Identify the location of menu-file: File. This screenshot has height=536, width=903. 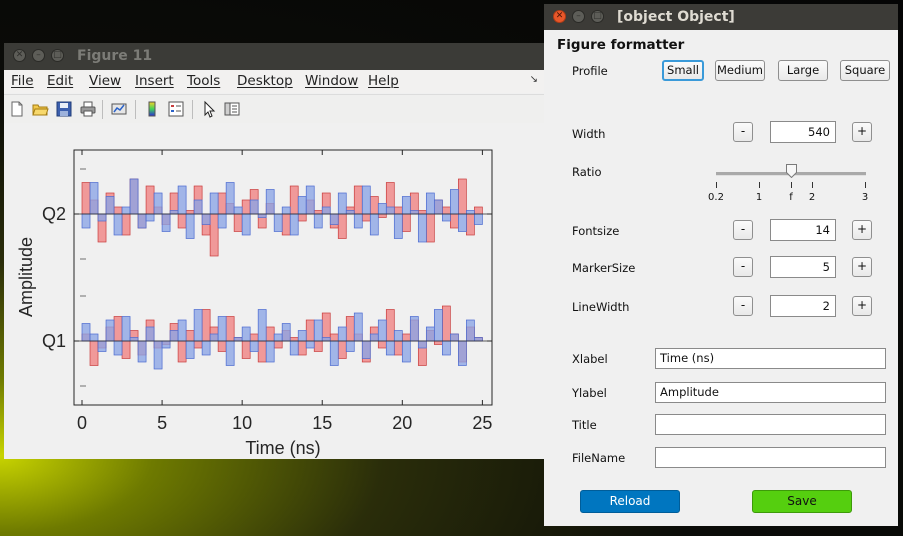
(22, 81).